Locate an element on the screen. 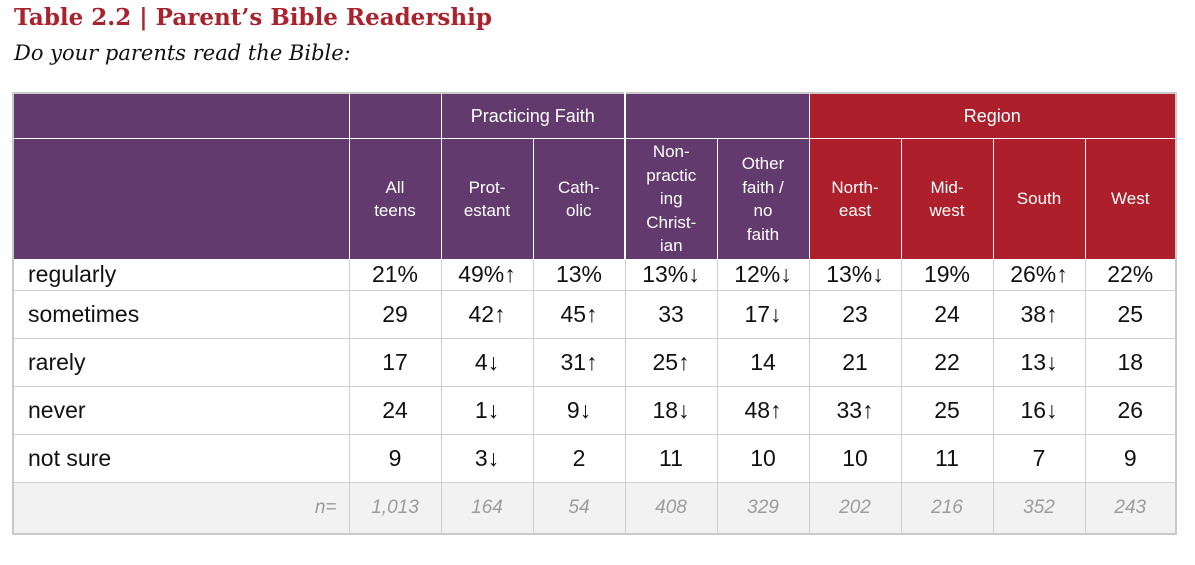 The height and width of the screenshot is (565, 1195). table-row: sometimes 29 42↑ 45↑ 33 17↓ 23 24 38↑ 25 is located at coordinates (594, 314).